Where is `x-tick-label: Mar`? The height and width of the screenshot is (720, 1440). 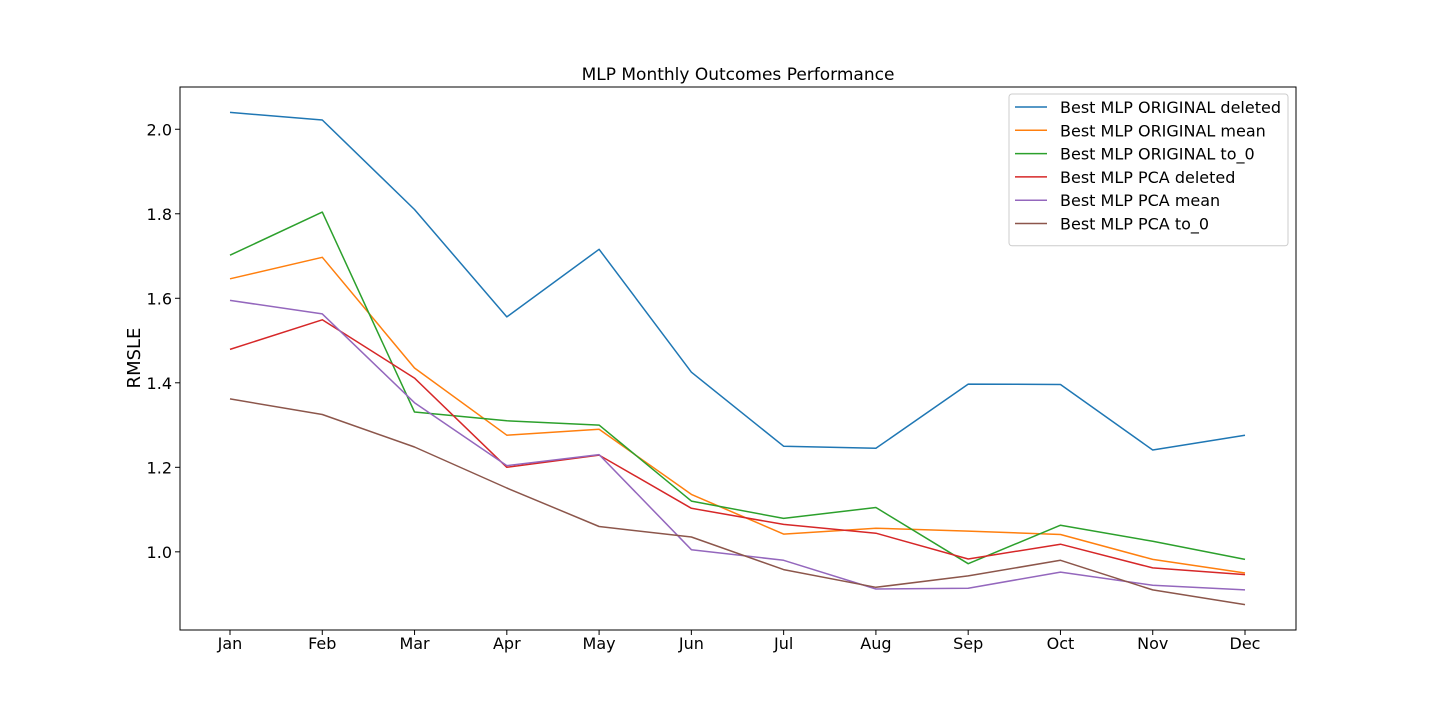
x-tick-label: Mar is located at coordinates (414, 643).